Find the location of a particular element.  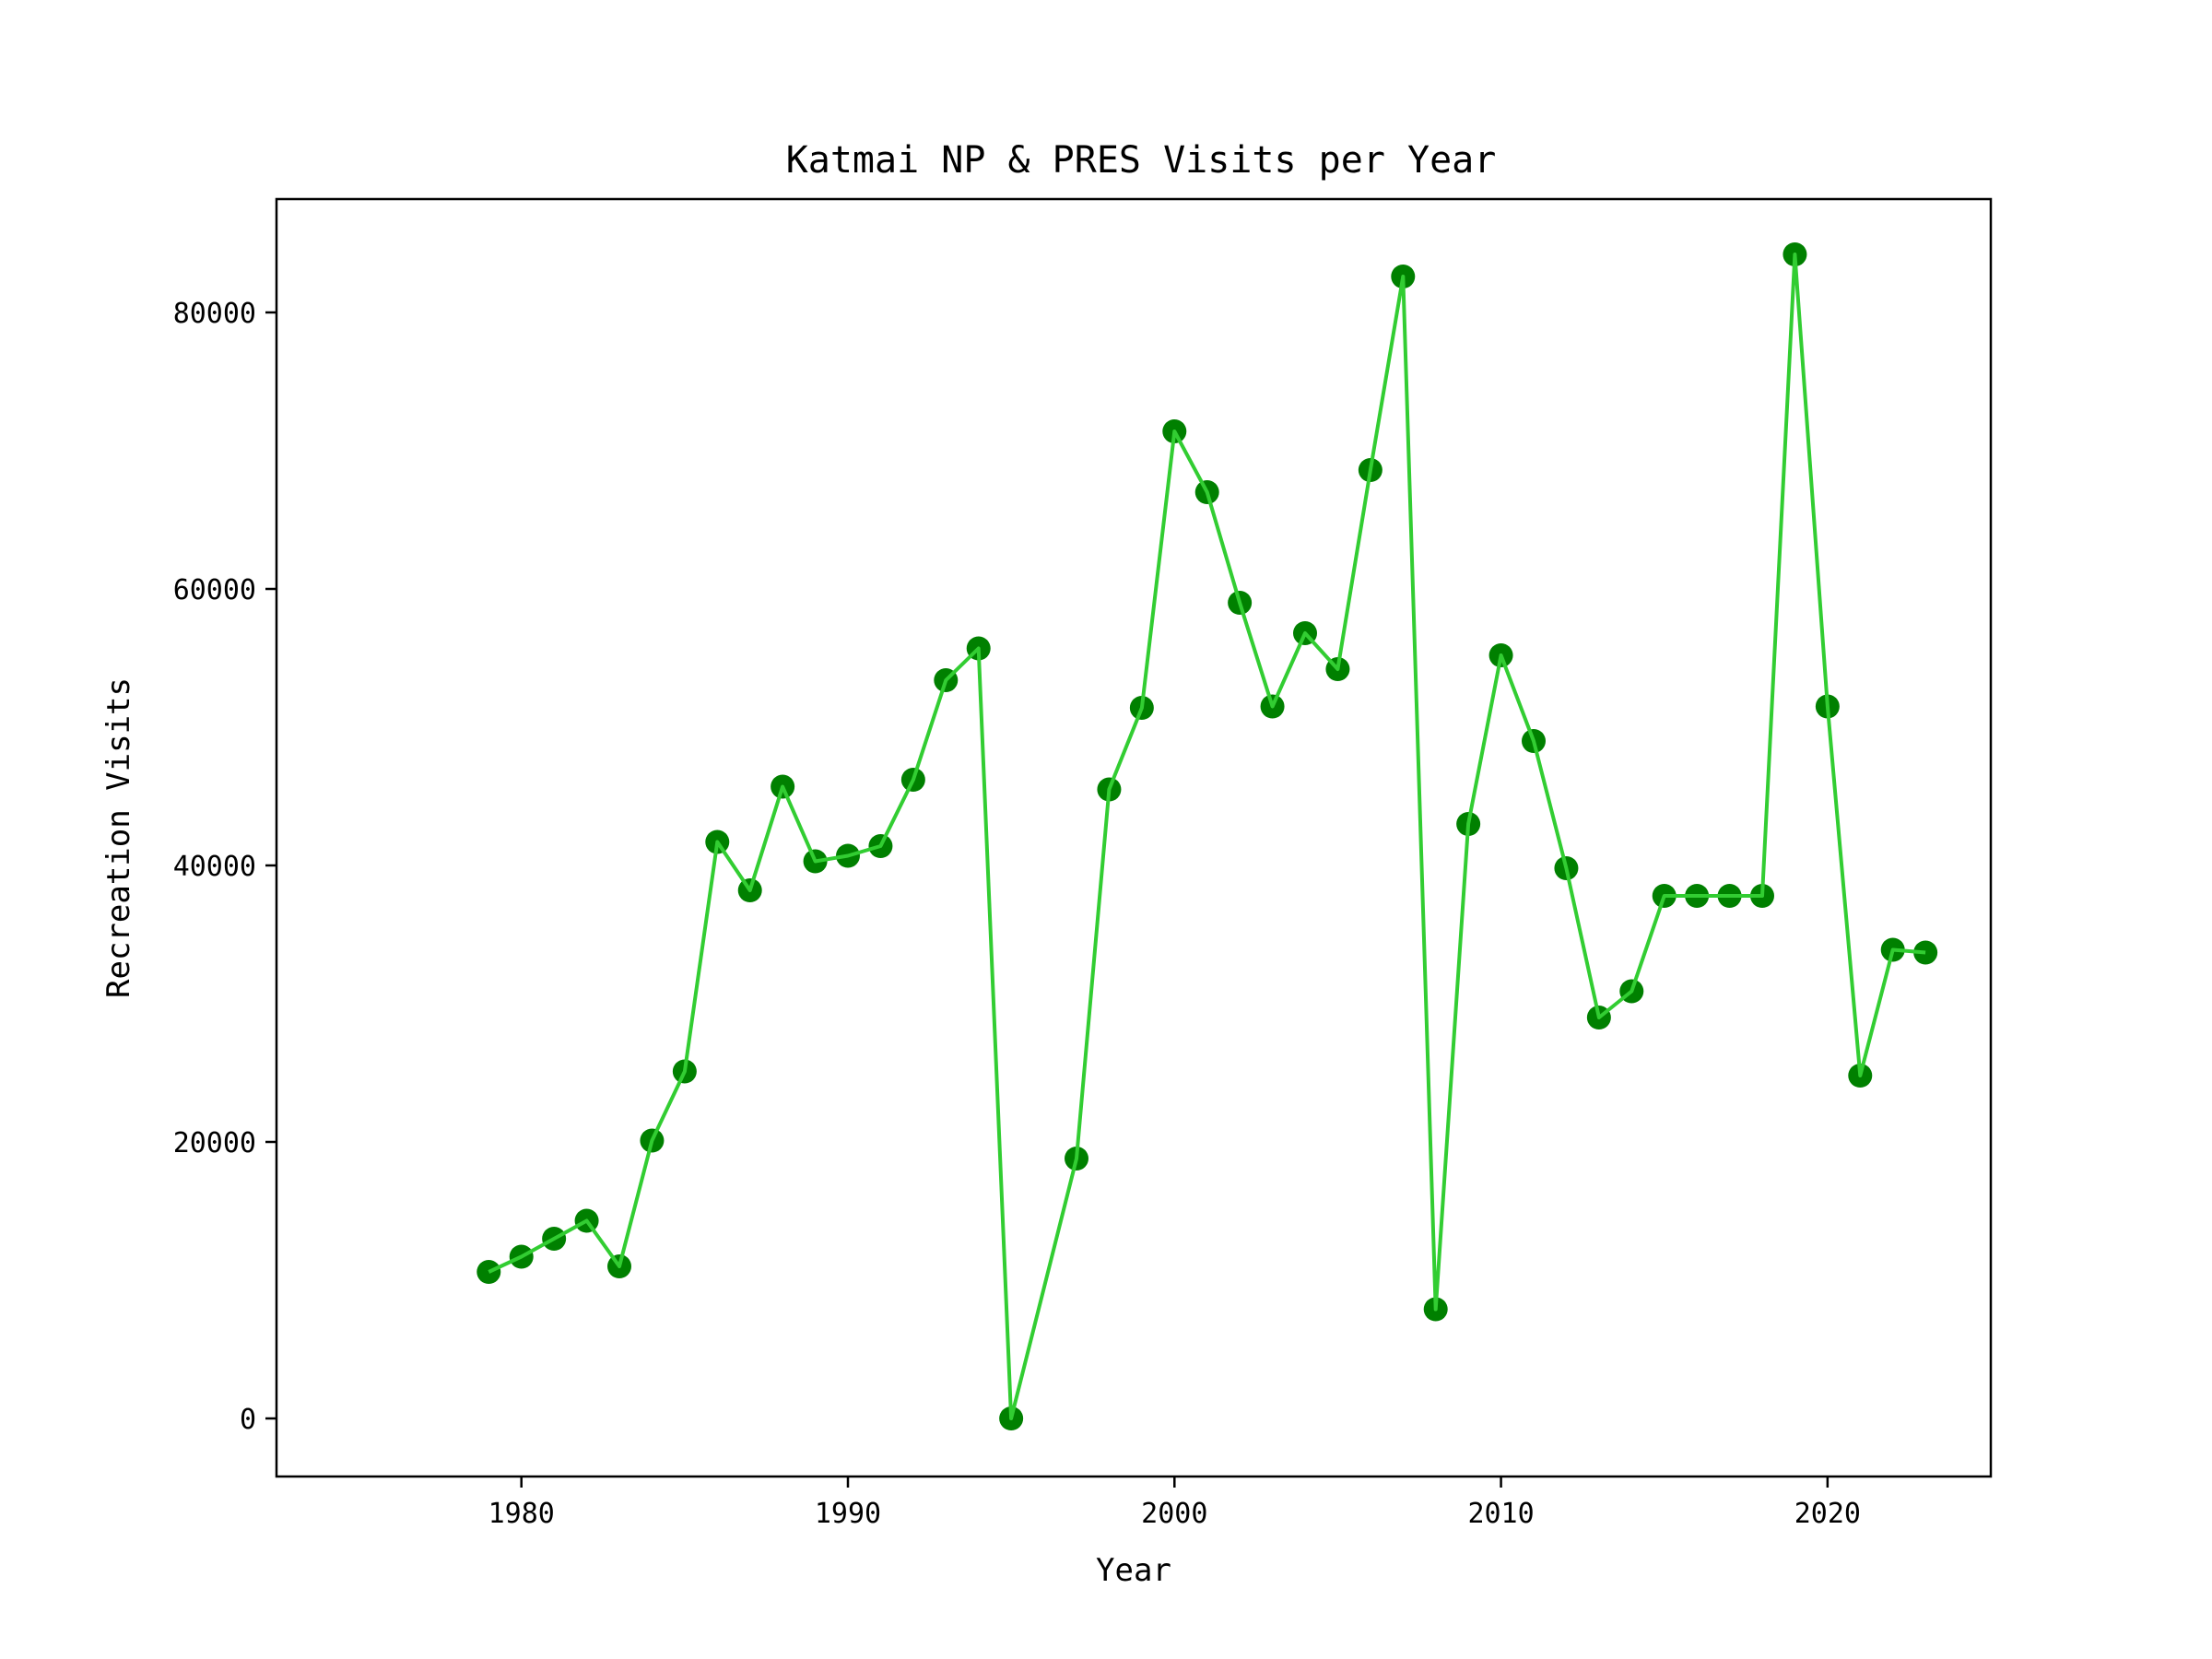

y-tick-label: 40000 is located at coordinates (214, 867).